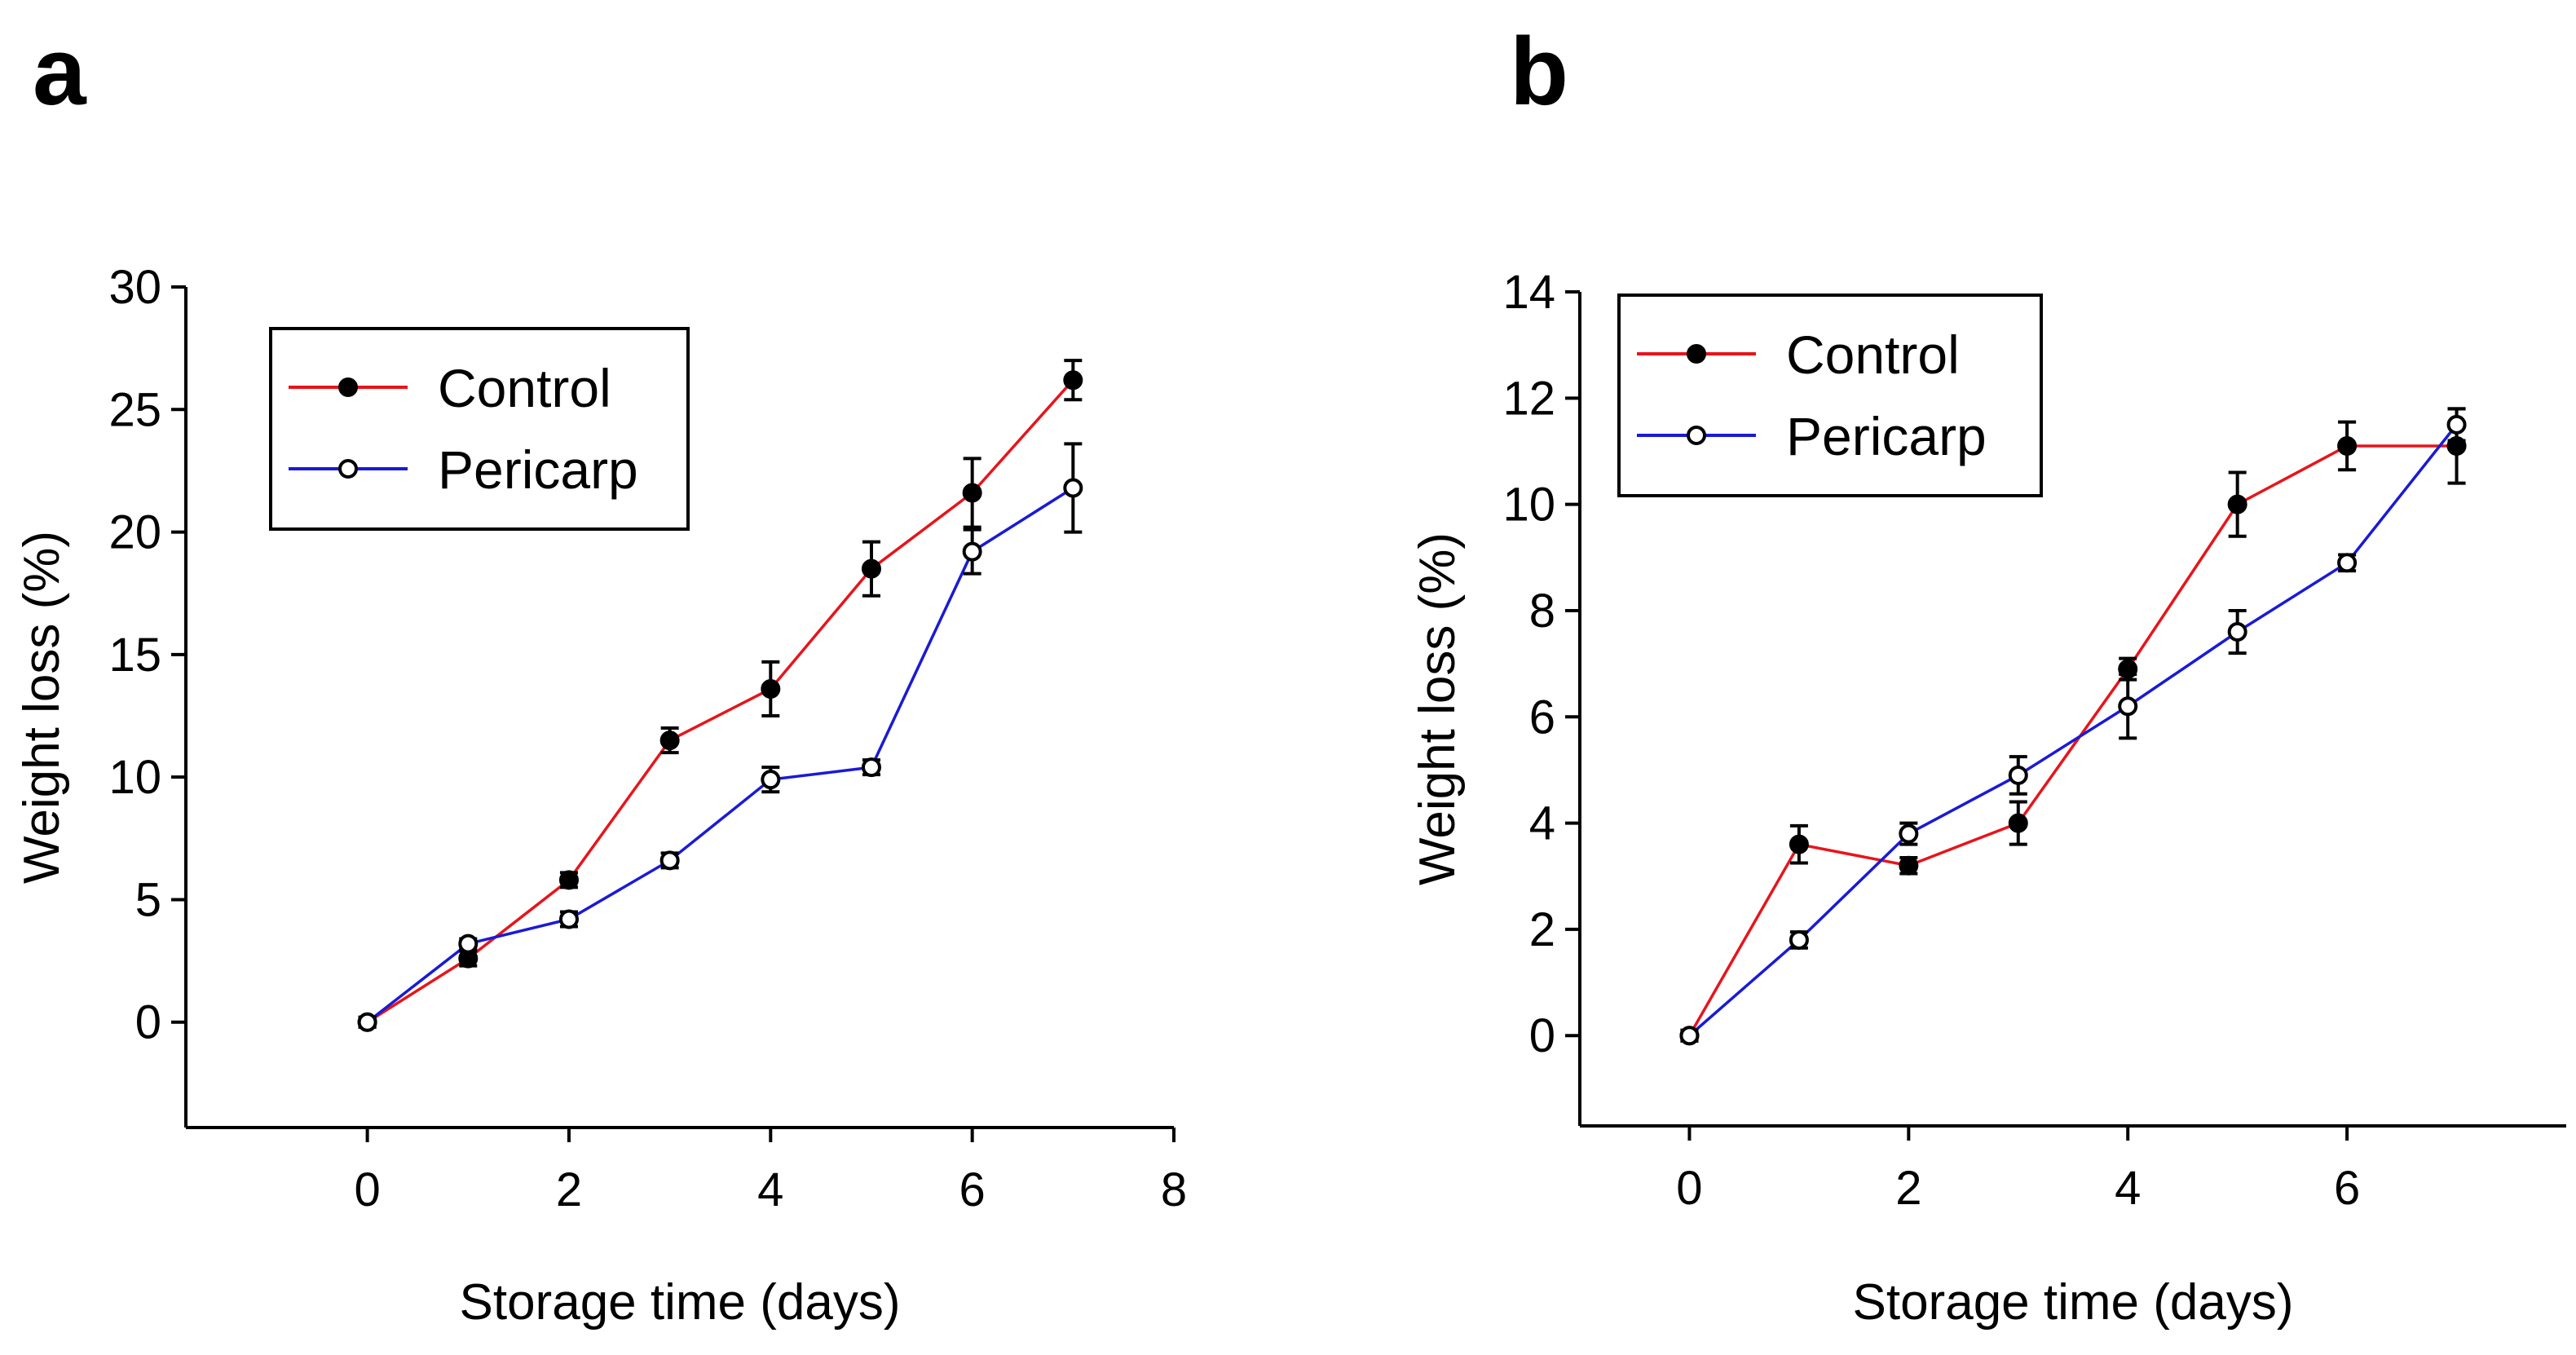 This screenshot has width=2576, height=1355. I want to click on panel-letter-a: a, so click(60, 72).